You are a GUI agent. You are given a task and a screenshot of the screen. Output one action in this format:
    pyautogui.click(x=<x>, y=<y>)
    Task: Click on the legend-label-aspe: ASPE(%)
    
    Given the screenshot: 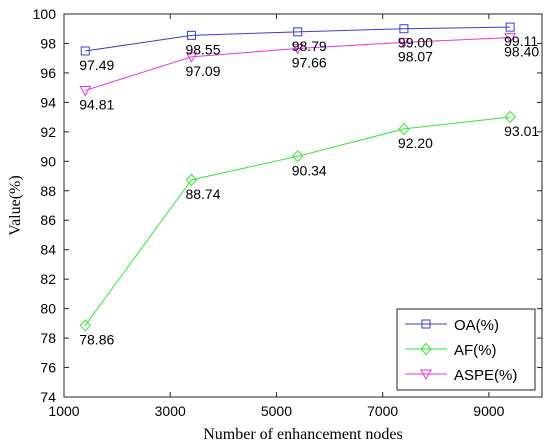 What is the action you would take?
    pyautogui.click(x=485, y=375)
    